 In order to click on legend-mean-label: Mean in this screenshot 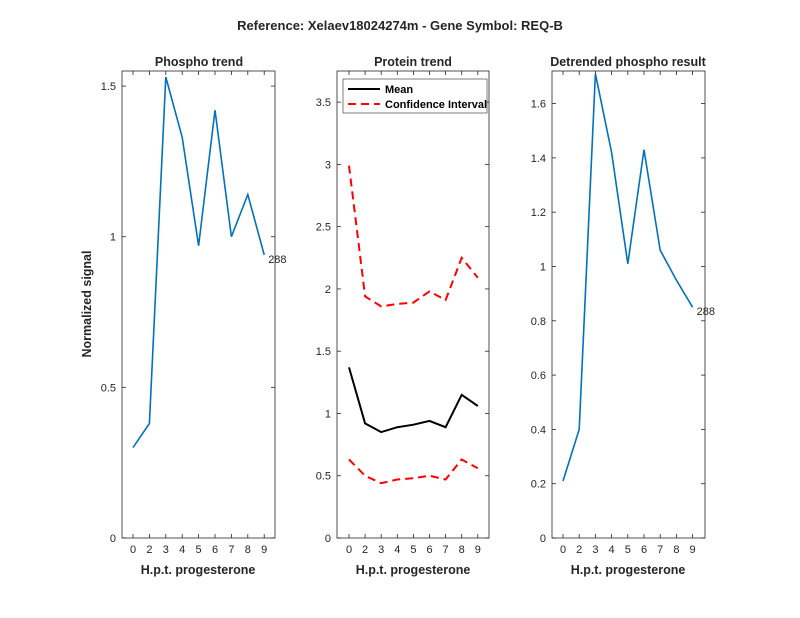, I will do `click(399, 90)`.